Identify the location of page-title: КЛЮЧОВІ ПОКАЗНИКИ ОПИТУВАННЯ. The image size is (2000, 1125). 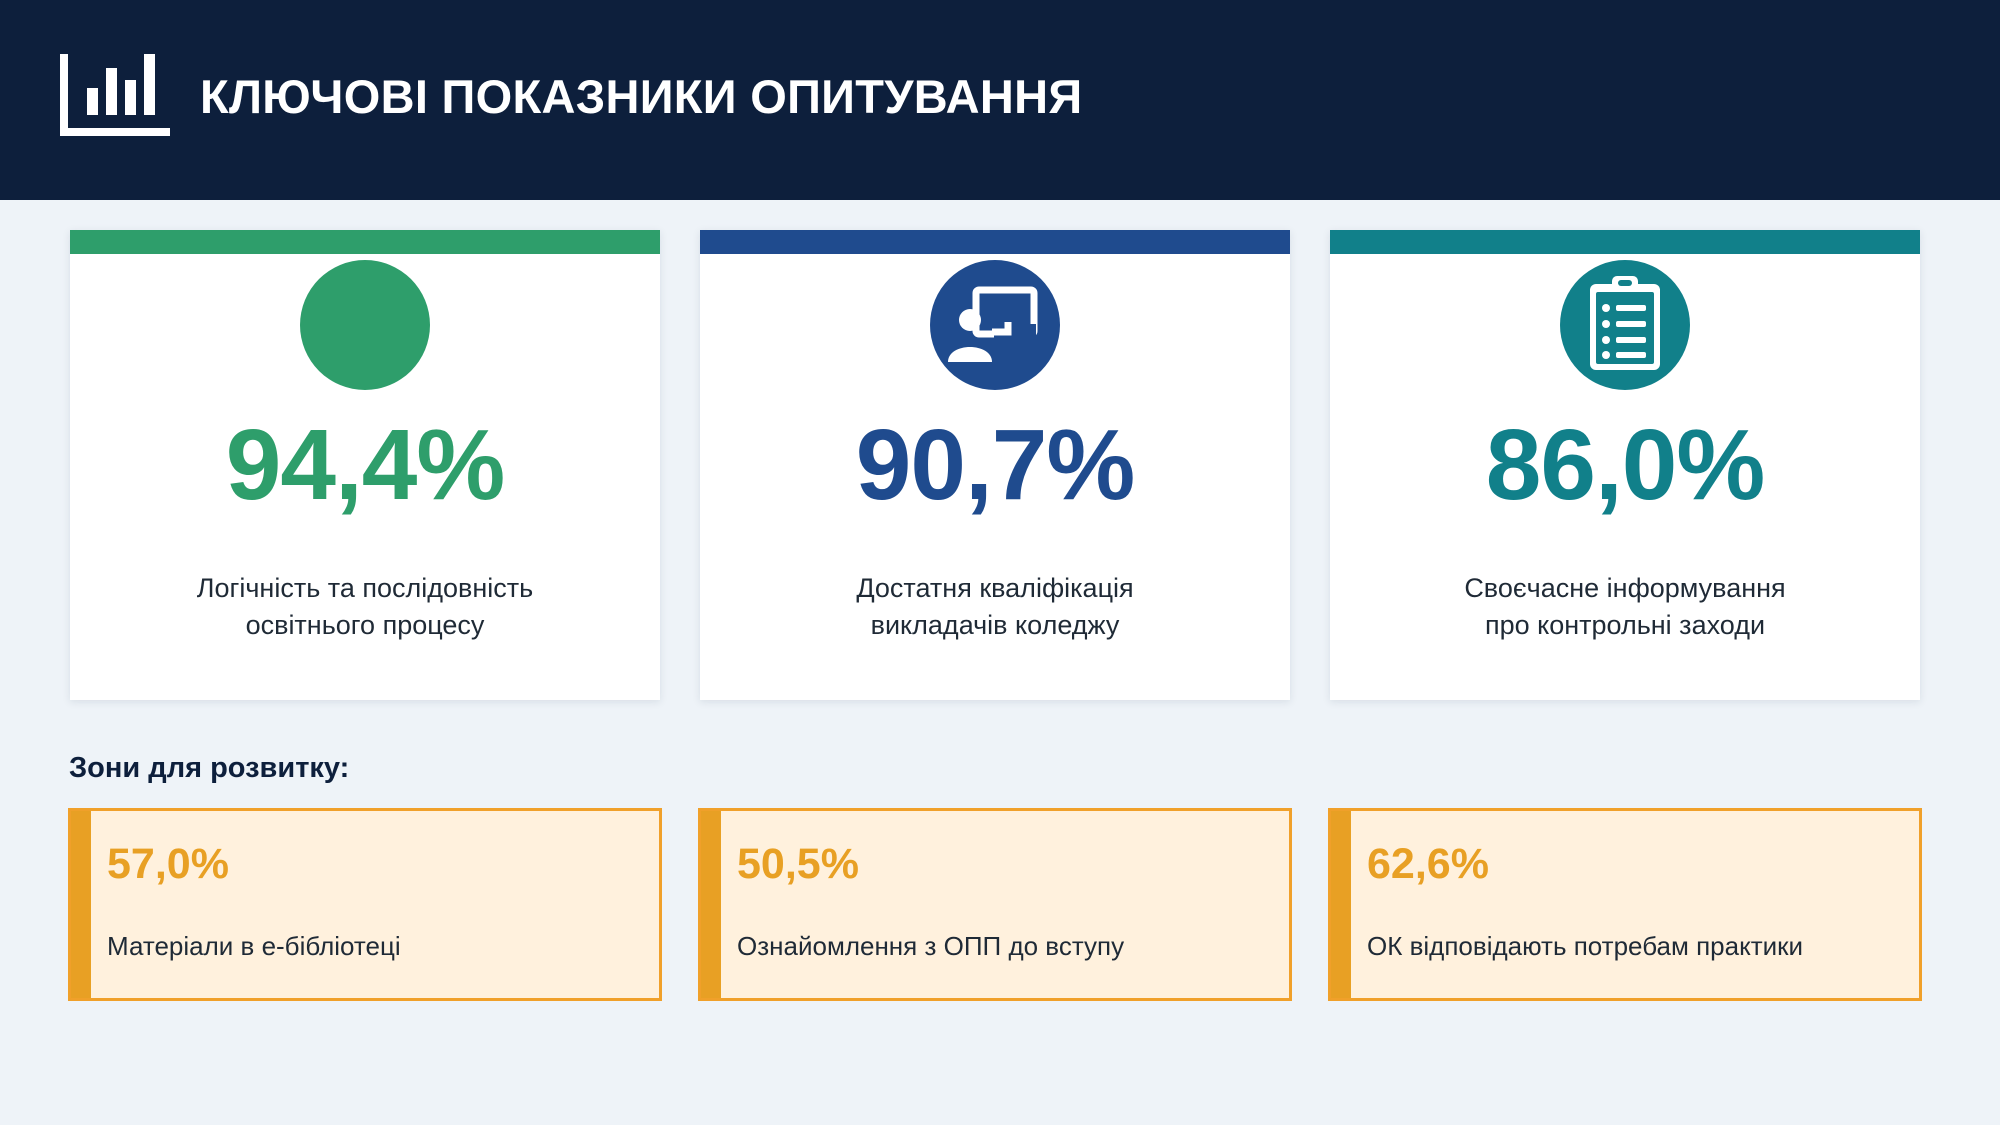
(641, 96).